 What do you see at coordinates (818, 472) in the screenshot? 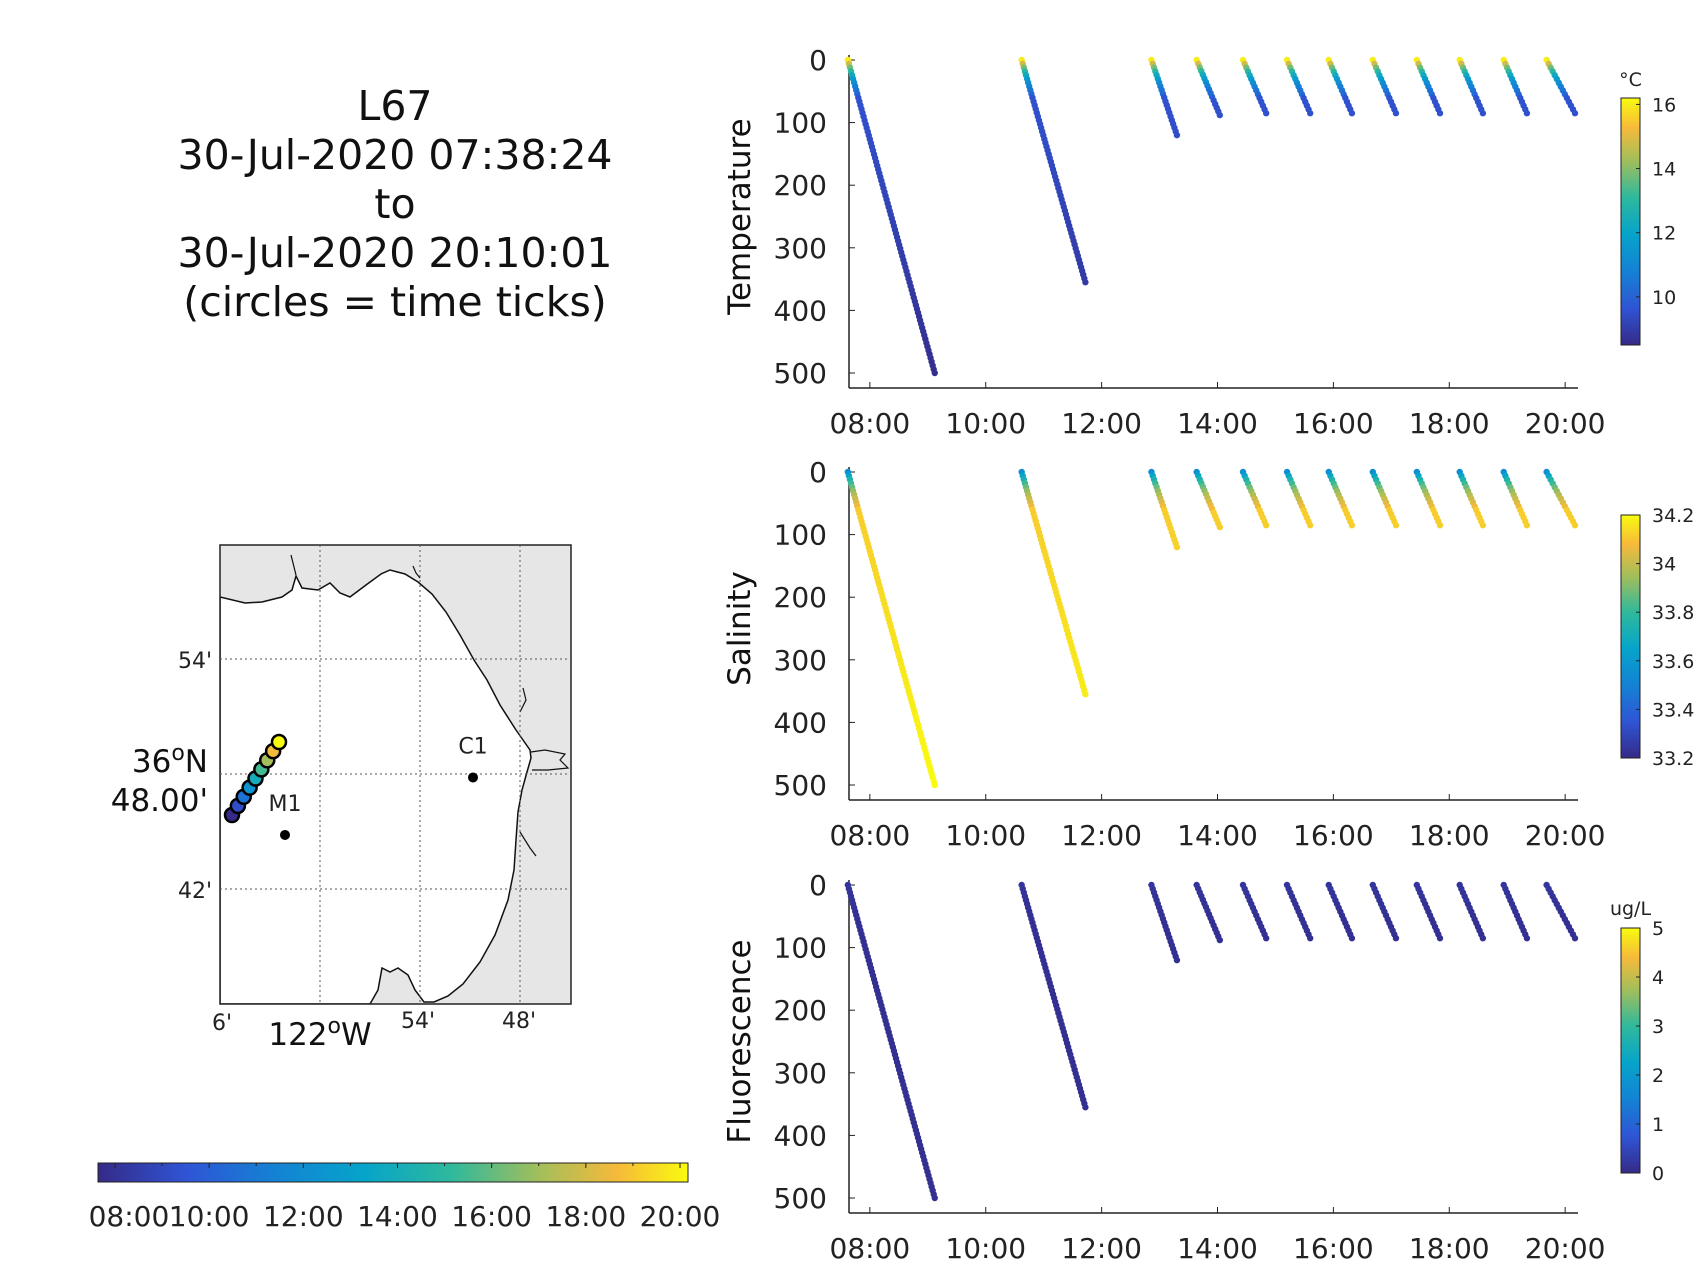
I see `y-tick-label: 0` at bounding box center [818, 472].